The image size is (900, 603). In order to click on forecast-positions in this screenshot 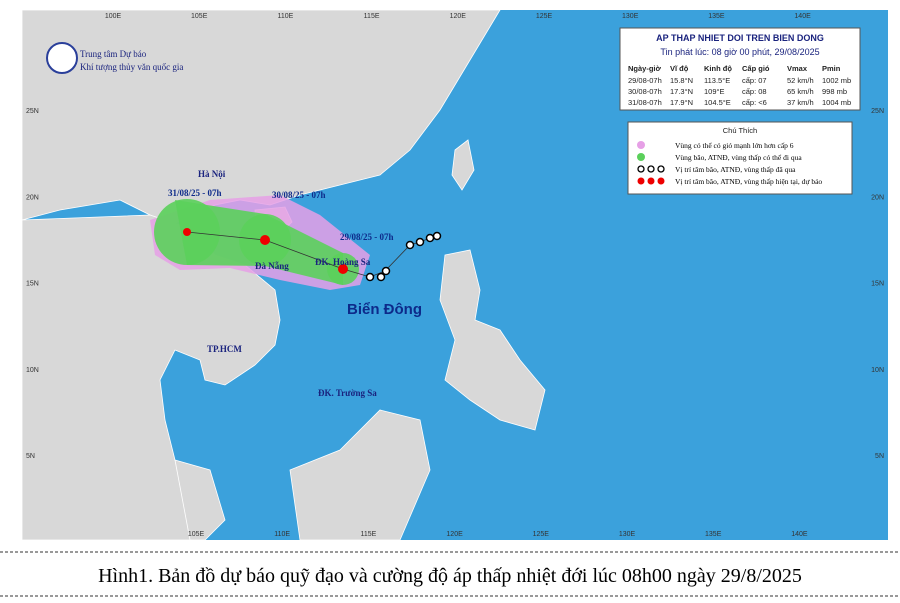, I will do `click(265, 251)`.